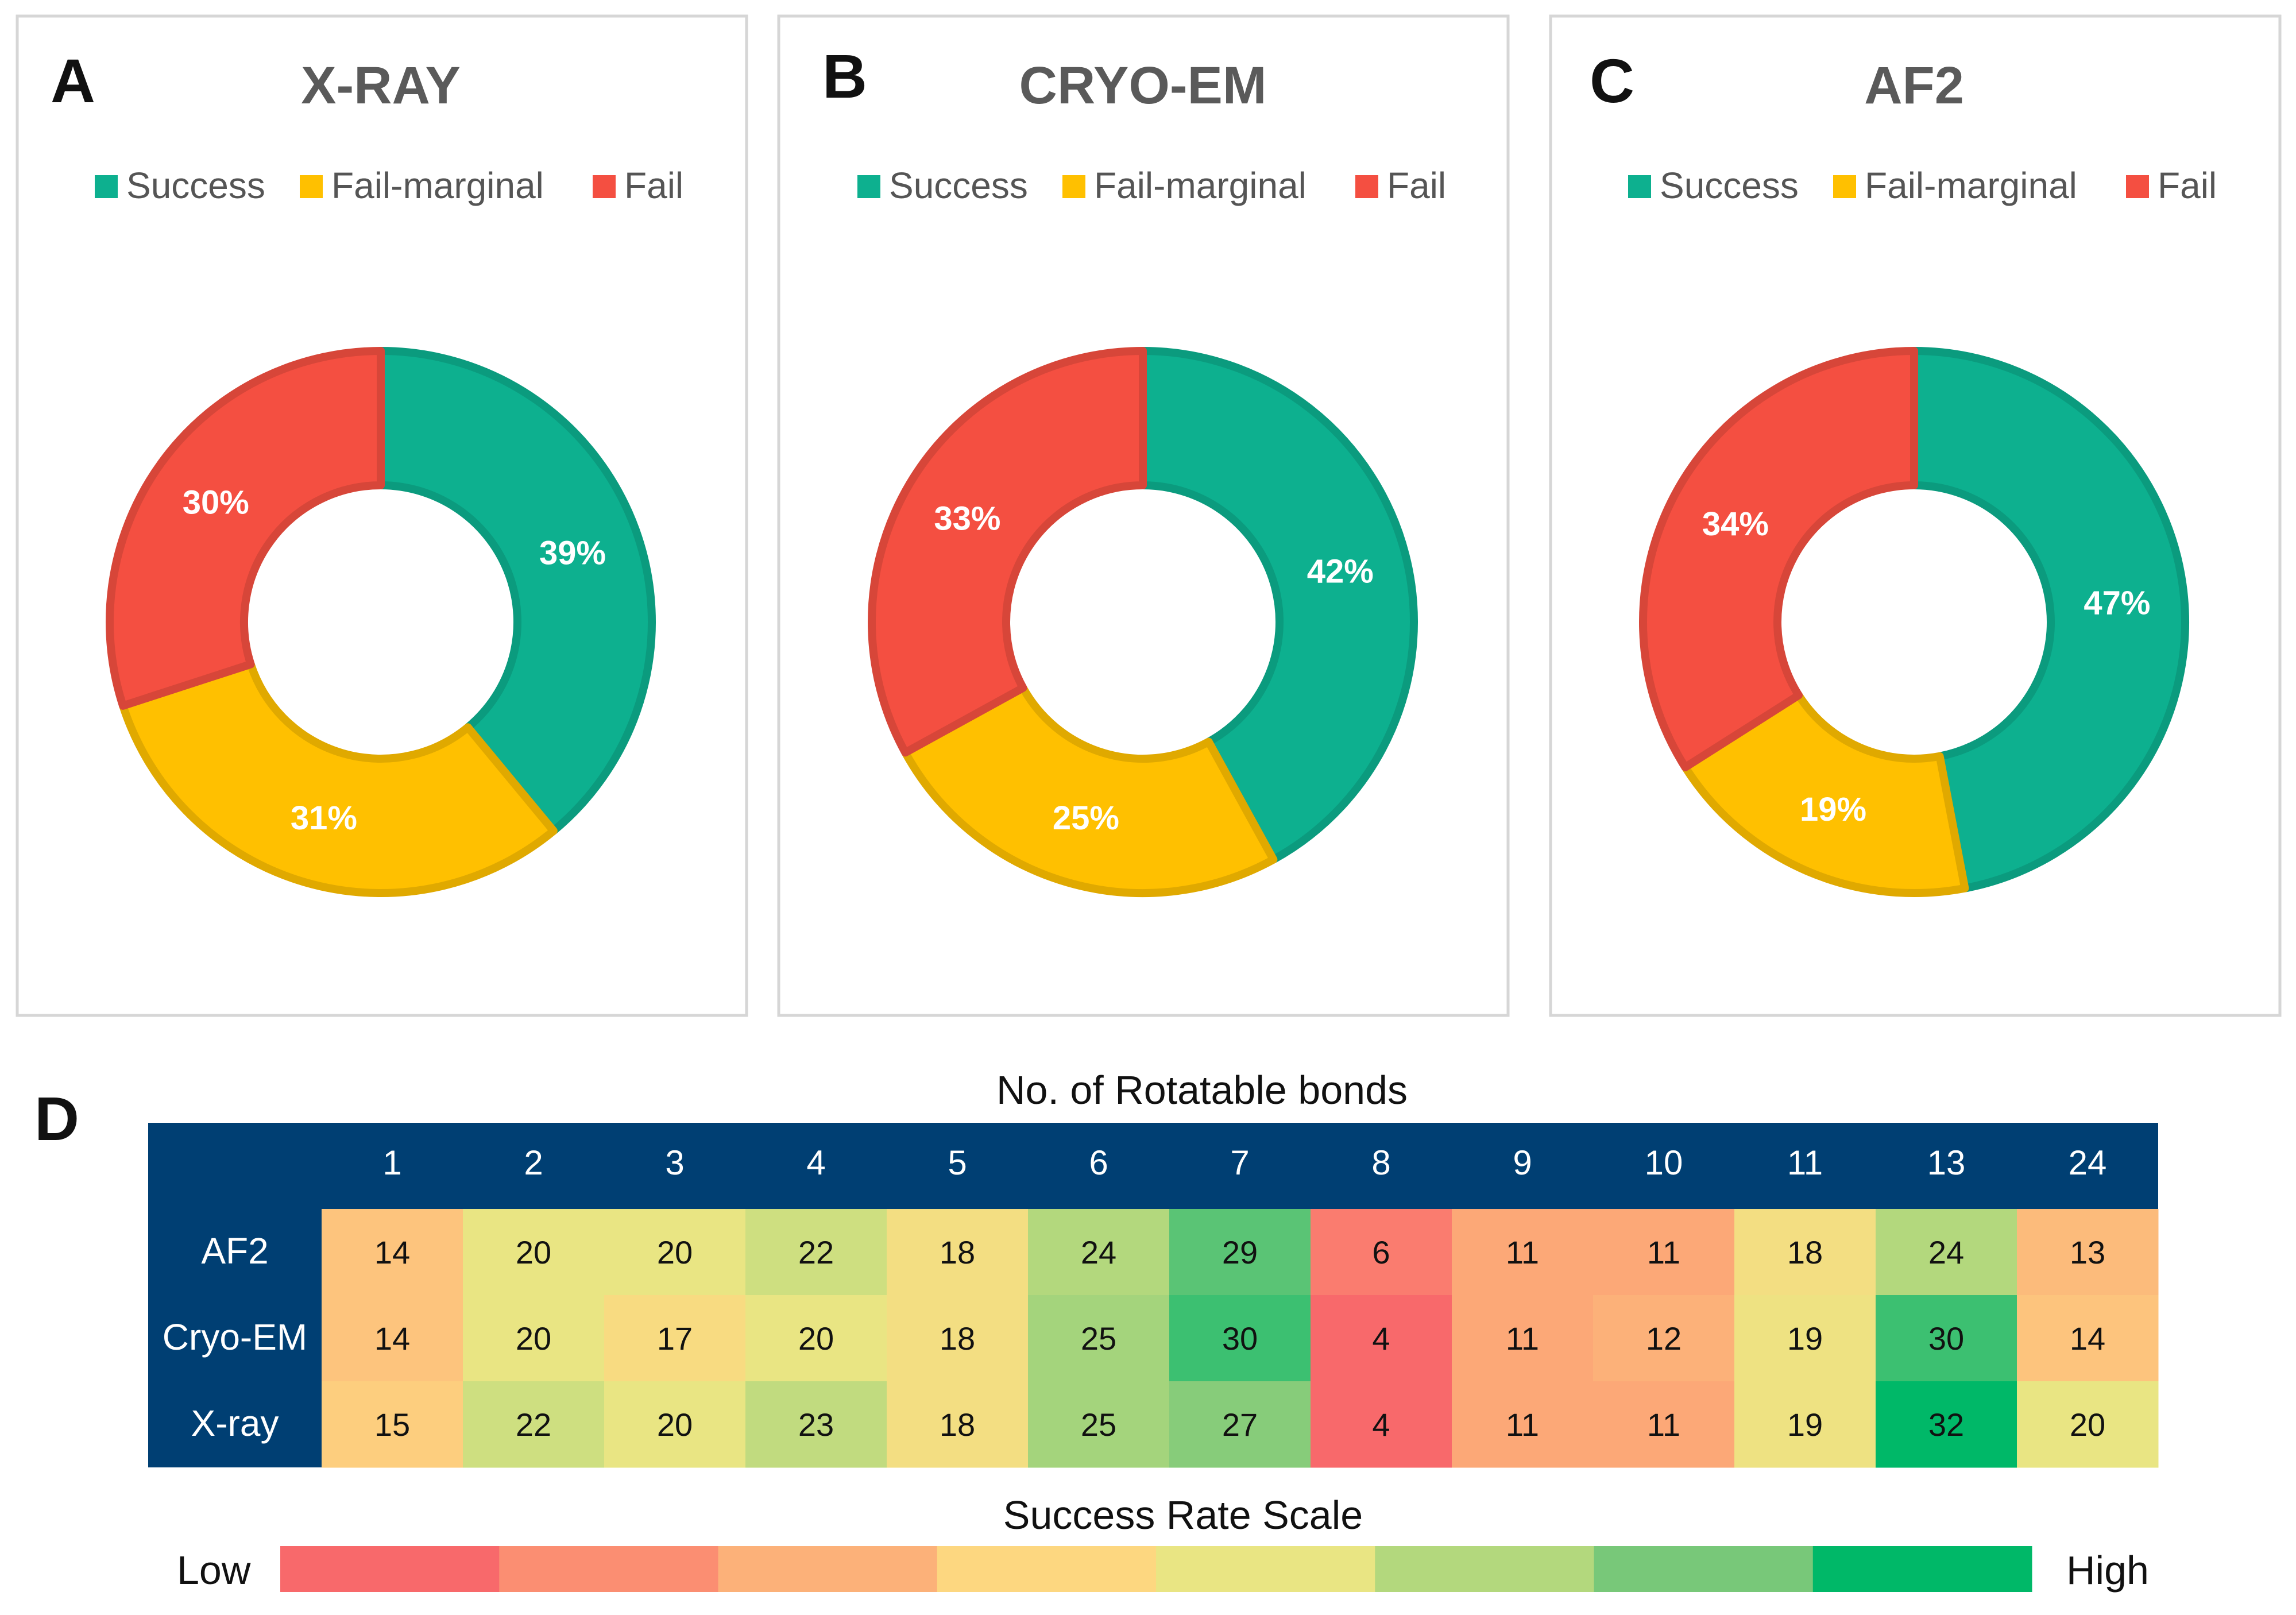 This screenshot has width=2296, height=1615. What do you see at coordinates (1142, 85) in the screenshot?
I see `chart-title-cryo-em: CRYO-EM` at bounding box center [1142, 85].